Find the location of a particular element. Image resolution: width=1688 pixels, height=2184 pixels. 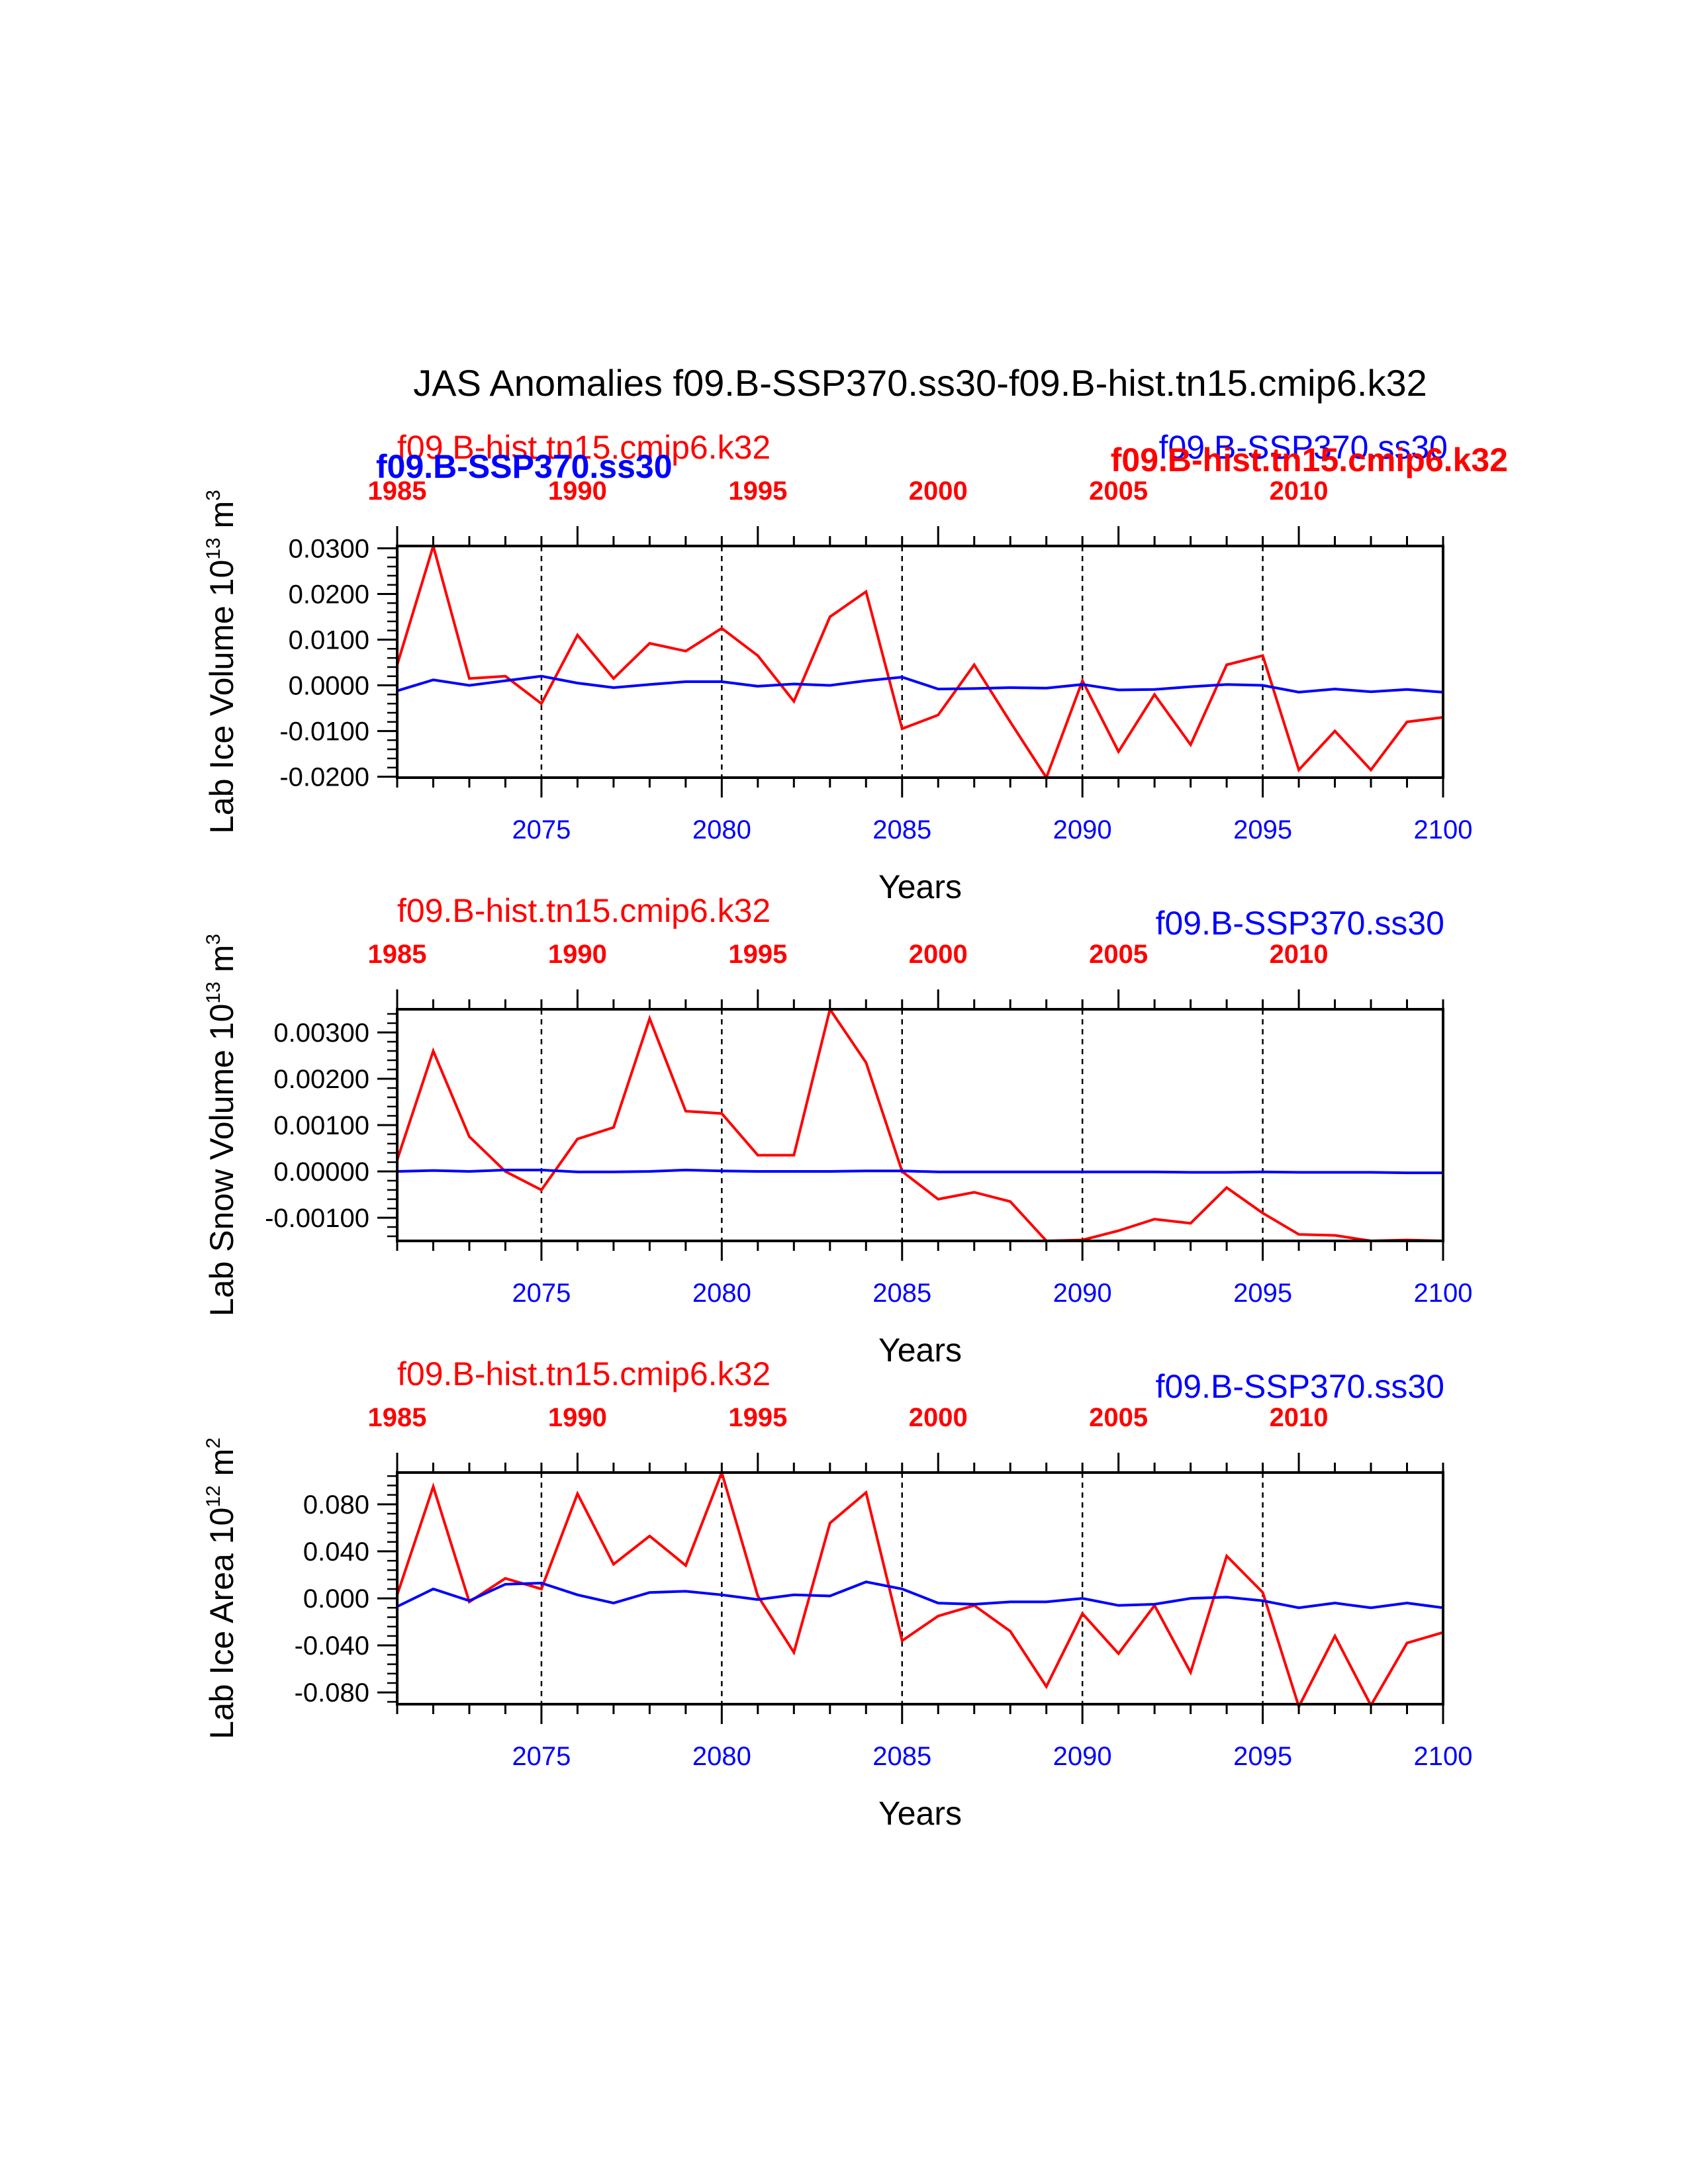

y-axis-title: Lab Ice Volume 1013 m3 is located at coordinates (221, 662).